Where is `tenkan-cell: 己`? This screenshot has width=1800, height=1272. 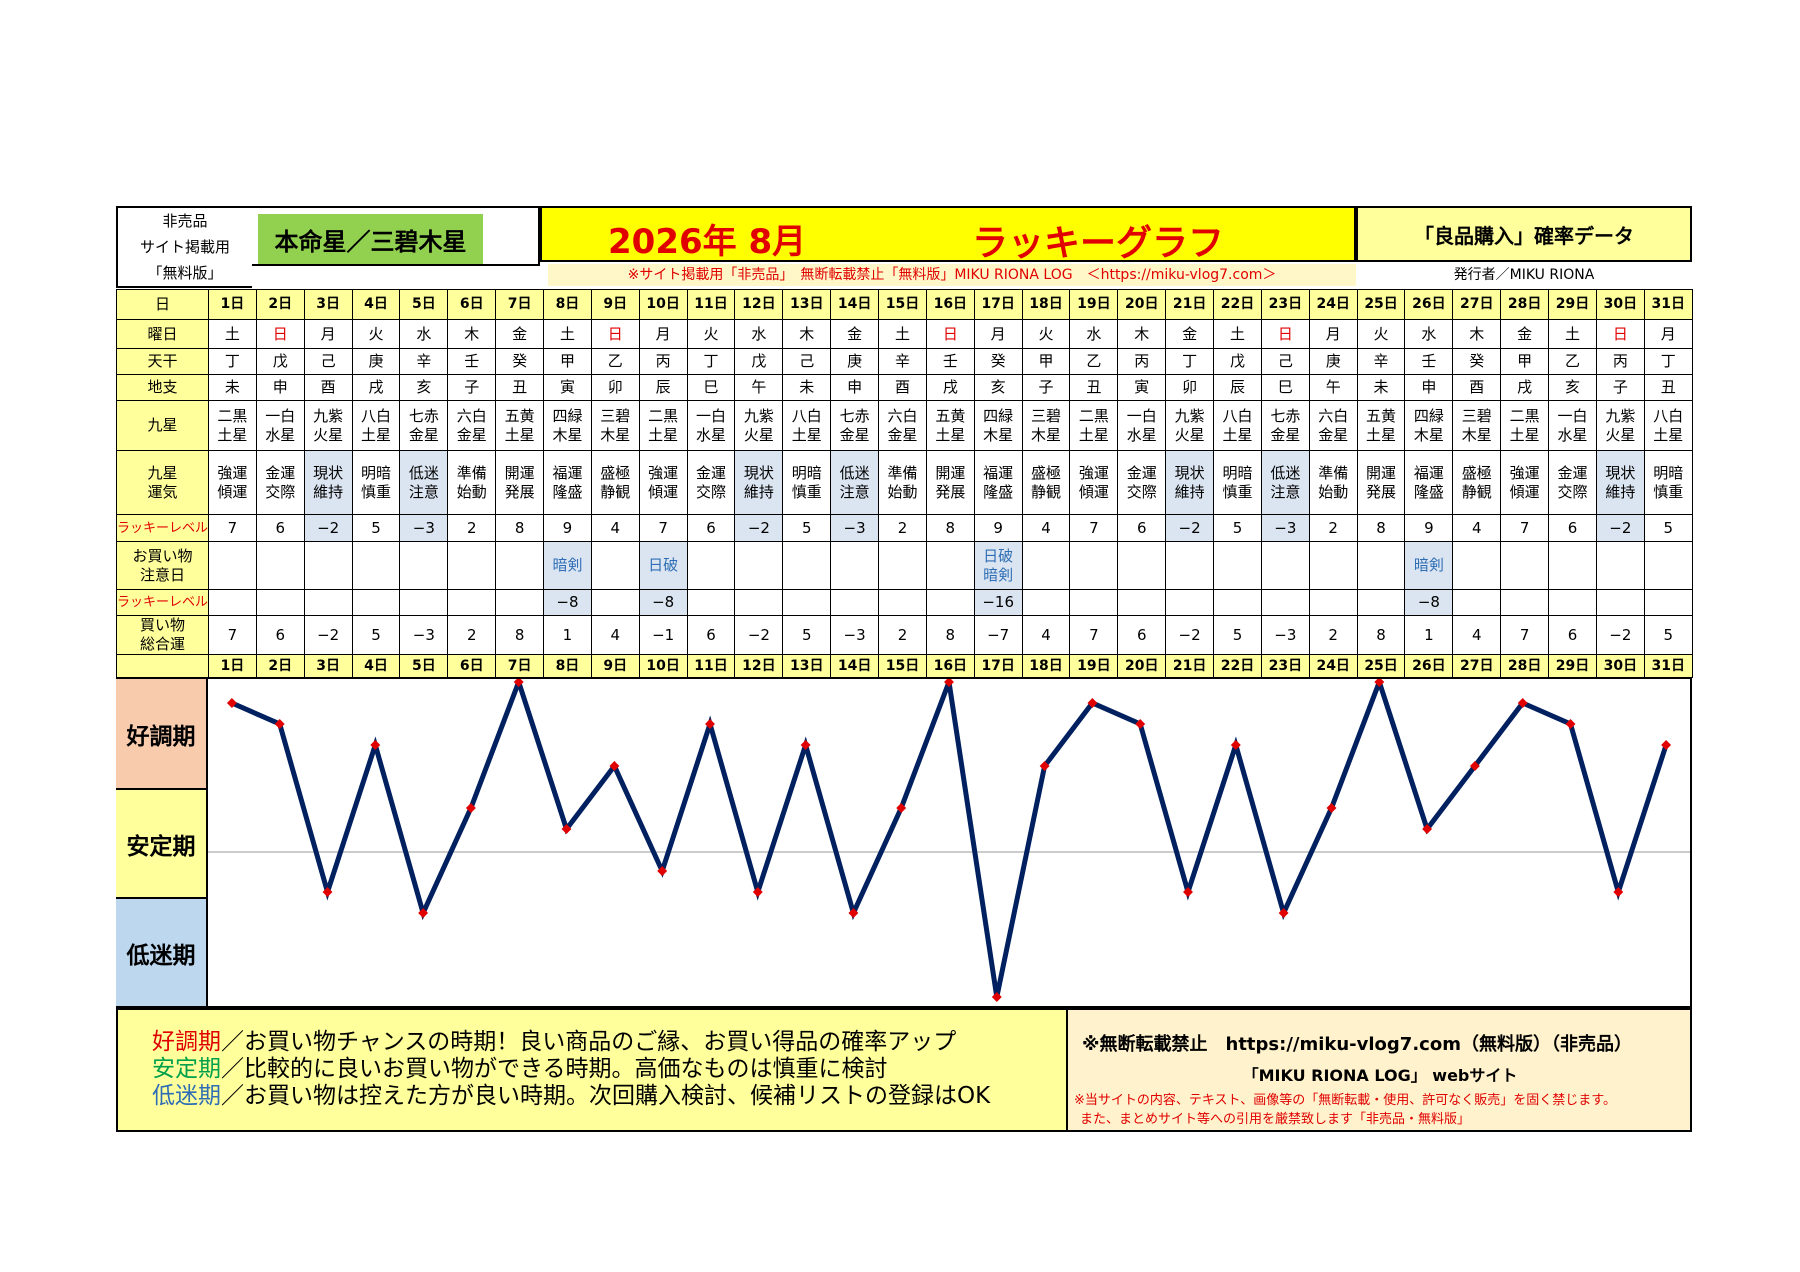
tenkan-cell: 己 is located at coordinates (807, 361).